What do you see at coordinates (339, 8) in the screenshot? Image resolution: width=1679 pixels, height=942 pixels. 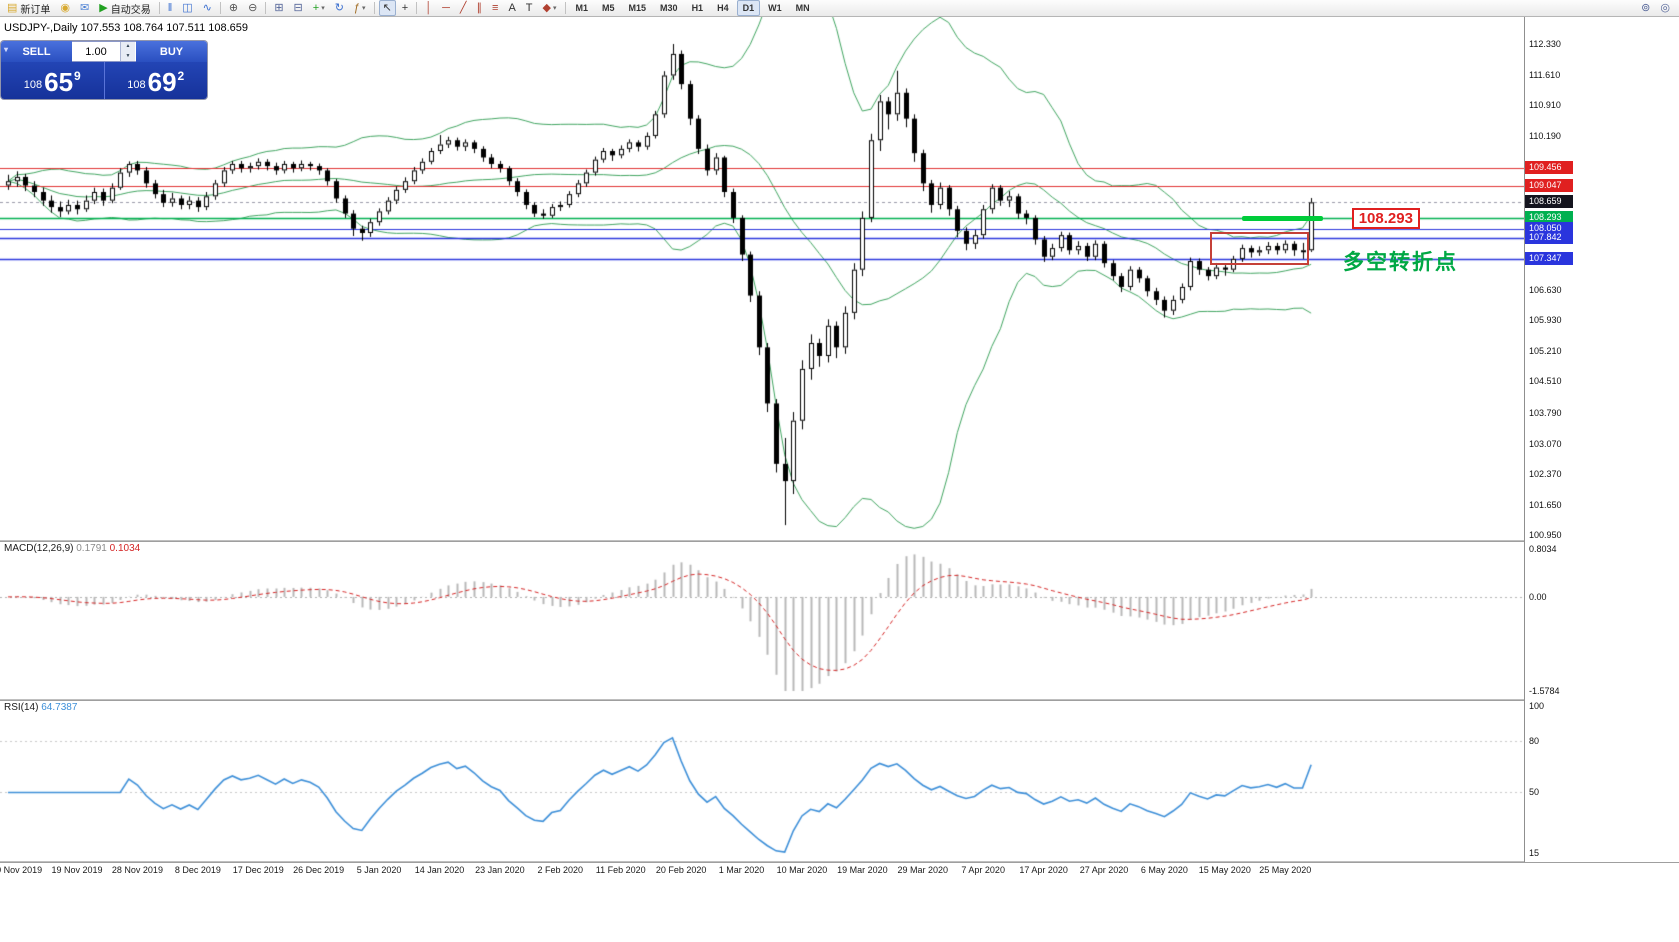 I see `refresh-icon: ↻` at bounding box center [339, 8].